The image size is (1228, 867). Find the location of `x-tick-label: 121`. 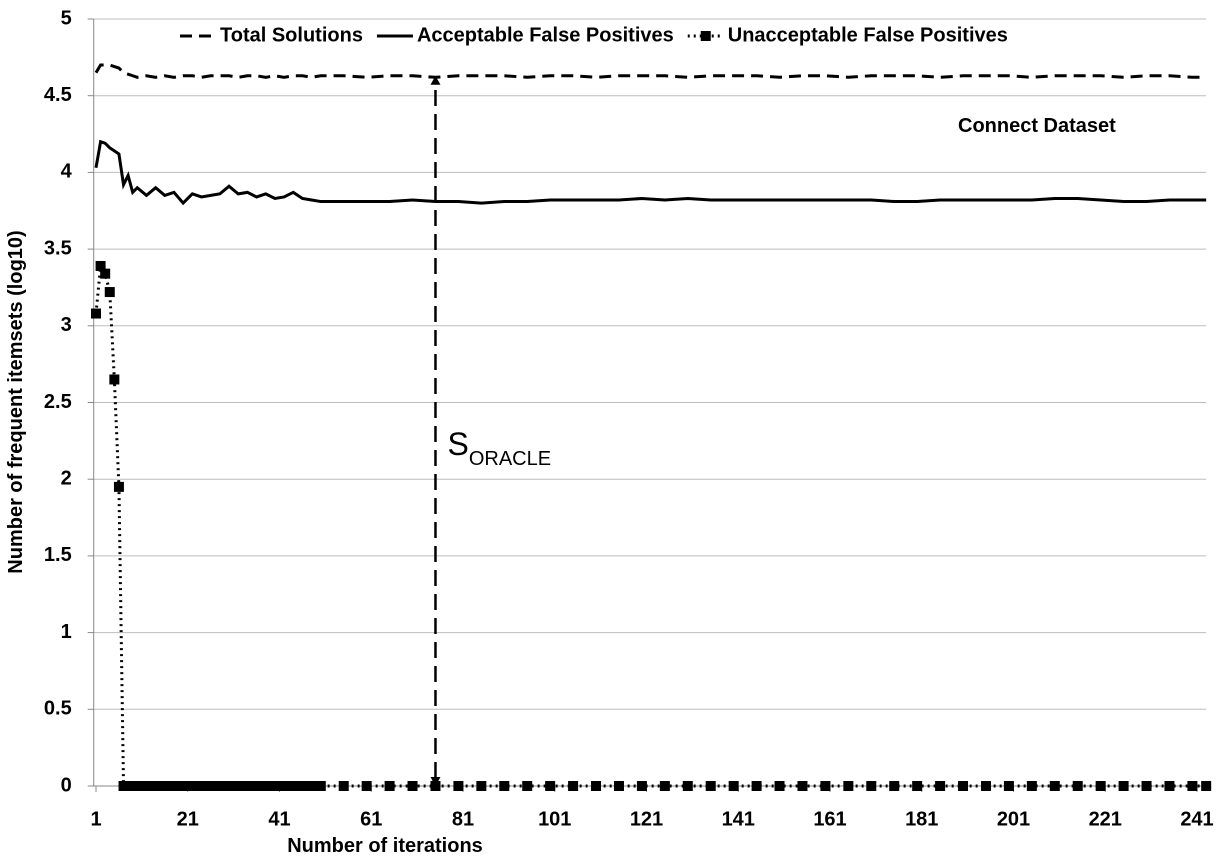

x-tick-label: 121 is located at coordinates (646, 819).